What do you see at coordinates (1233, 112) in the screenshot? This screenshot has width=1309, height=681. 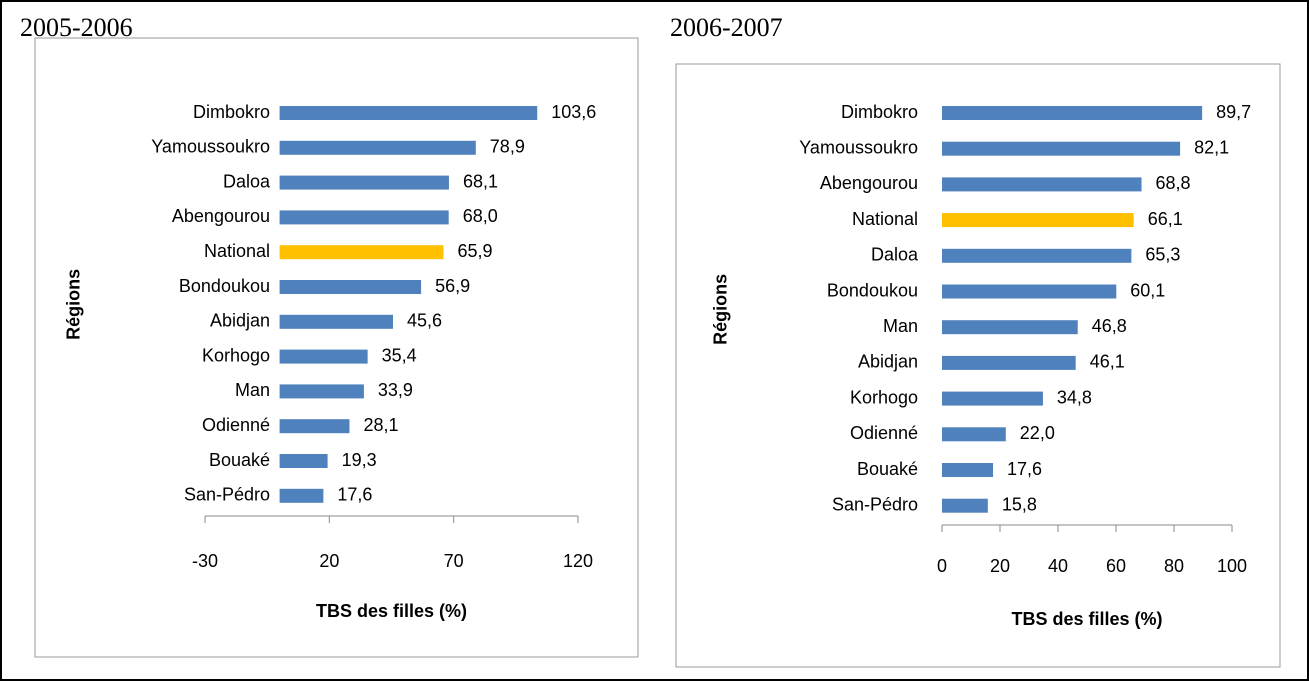 I see `value-label: 89,7` at bounding box center [1233, 112].